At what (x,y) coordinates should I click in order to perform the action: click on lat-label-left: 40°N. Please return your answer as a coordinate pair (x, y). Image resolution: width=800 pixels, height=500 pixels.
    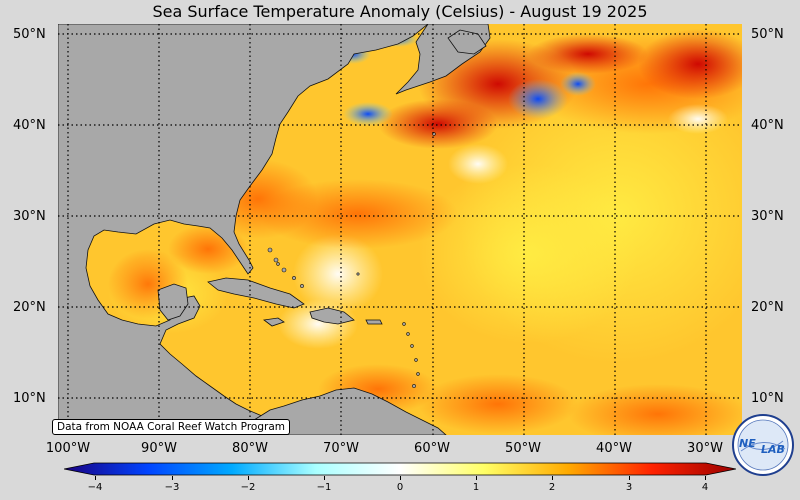
    Looking at the image, I should click on (29, 125).